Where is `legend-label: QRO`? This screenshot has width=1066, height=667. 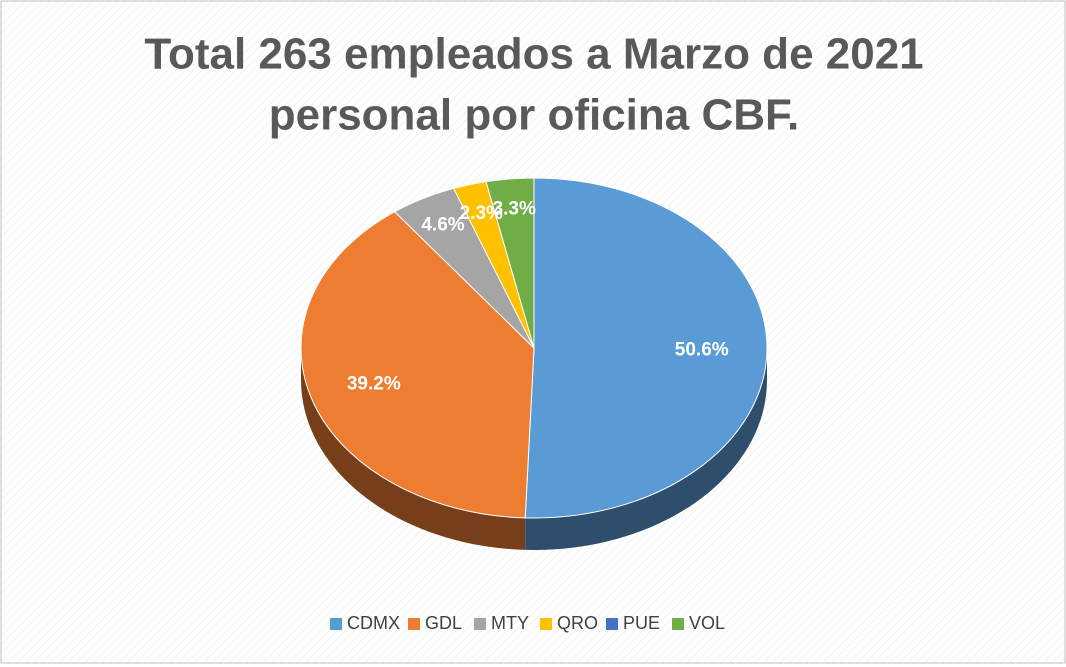 legend-label: QRO is located at coordinates (577, 623).